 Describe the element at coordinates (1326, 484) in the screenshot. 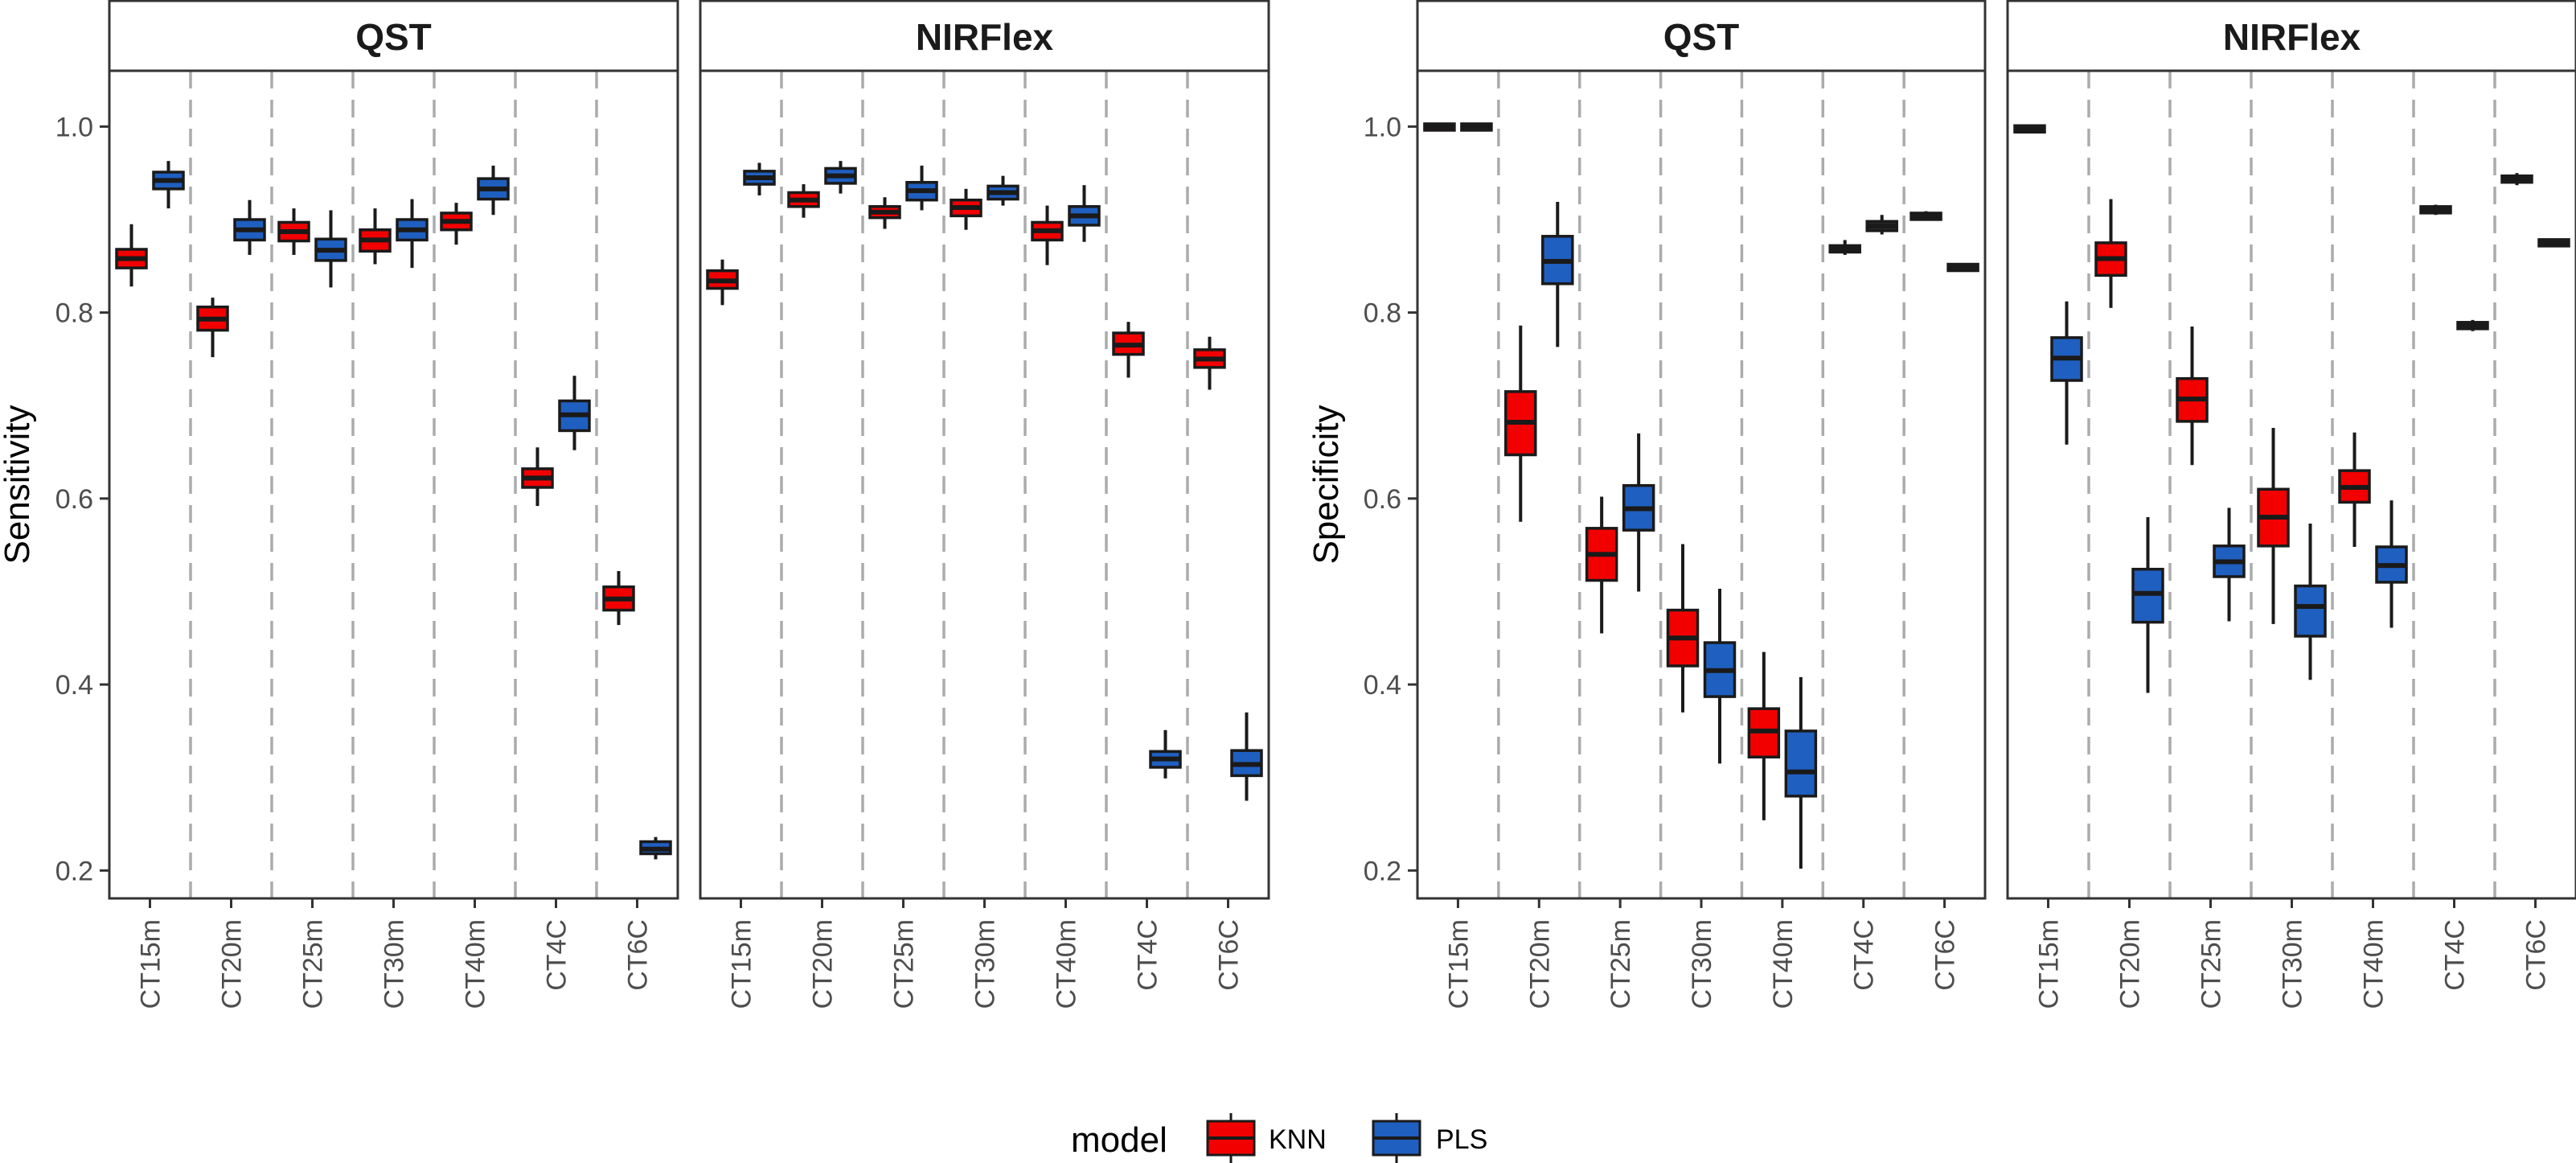

I see `y-axis-title: Specificity` at that location.